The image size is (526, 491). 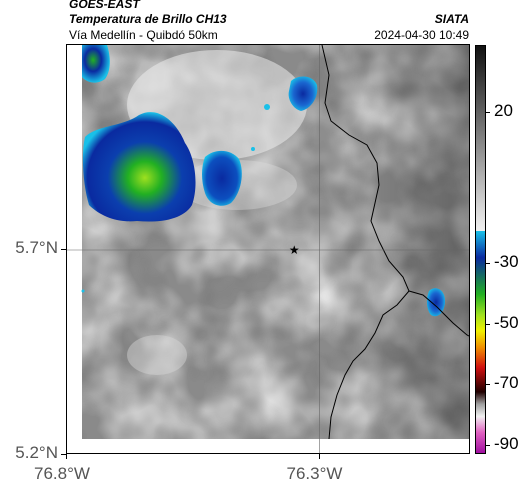 What do you see at coordinates (435, 302) in the screenshot?
I see `convective-cell-southeast` at bounding box center [435, 302].